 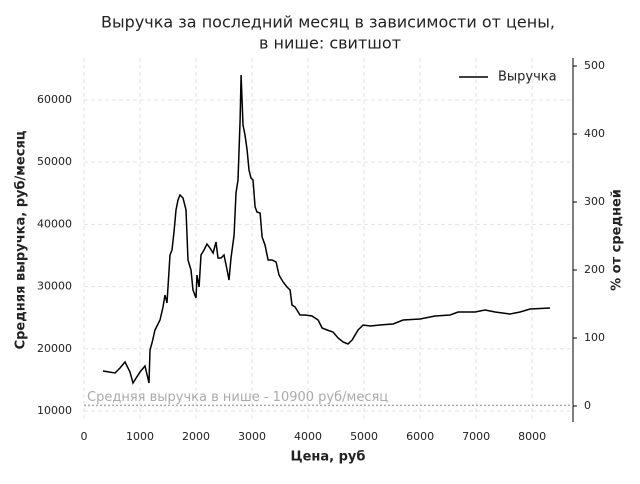 What do you see at coordinates (252, 436) in the screenshot?
I see `x-tick-label: 3000` at bounding box center [252, 436].